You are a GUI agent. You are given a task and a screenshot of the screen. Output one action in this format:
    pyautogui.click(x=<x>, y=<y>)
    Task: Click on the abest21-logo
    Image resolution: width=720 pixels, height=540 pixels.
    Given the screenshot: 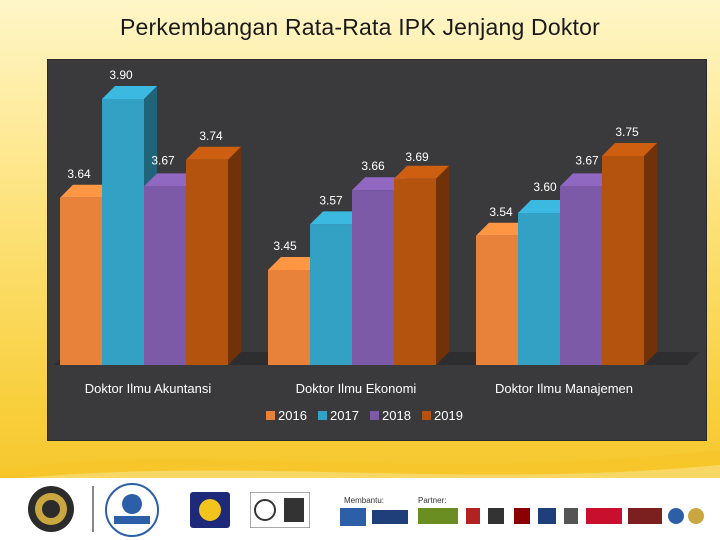 What is the action you would take?
    pyautogui.click(x=132, y=510)
    